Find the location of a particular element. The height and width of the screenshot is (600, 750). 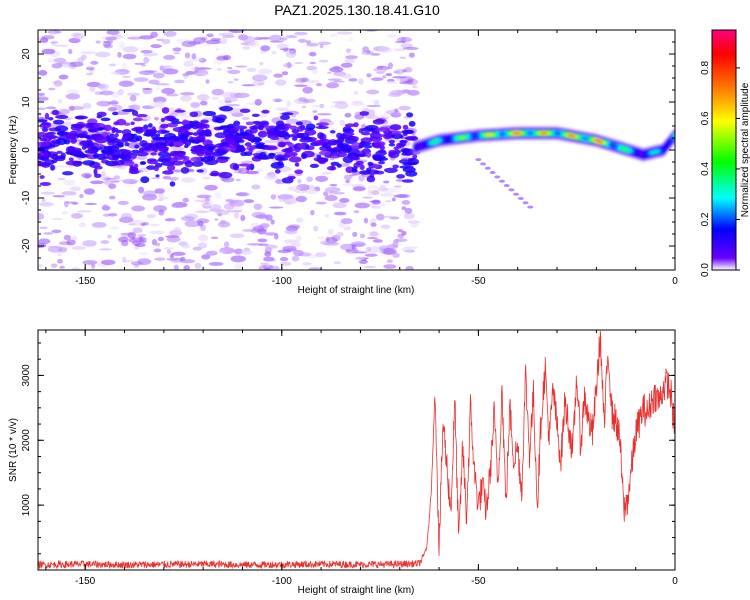

colorbar-tick-label: 0.6 is located at coordinates (705, 118).